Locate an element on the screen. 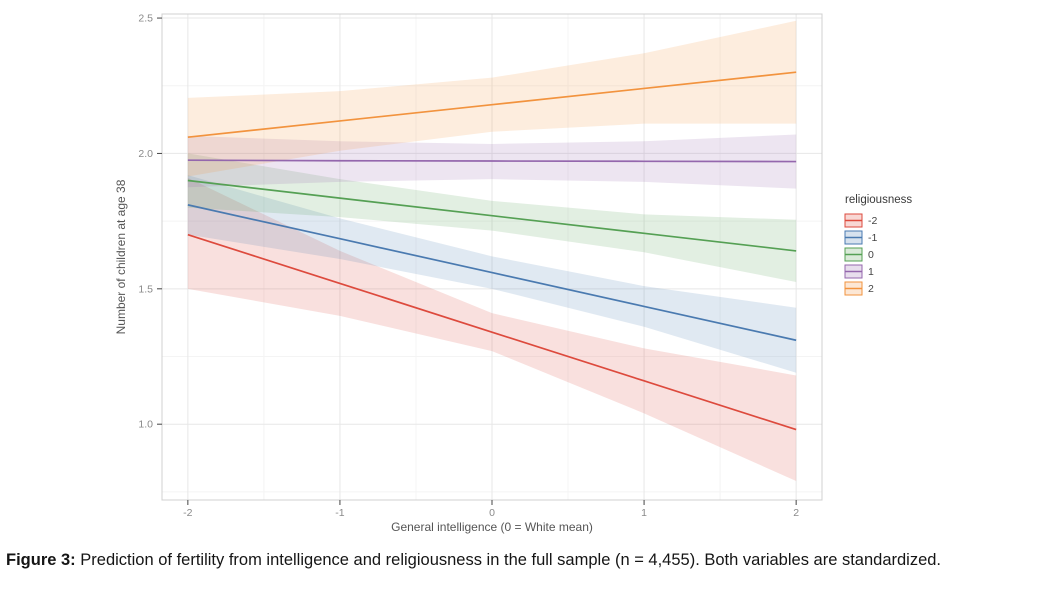 The width and height of the screenshot is (1057, 615). x-tick-label: 2 is located at coordinates (796, 513).